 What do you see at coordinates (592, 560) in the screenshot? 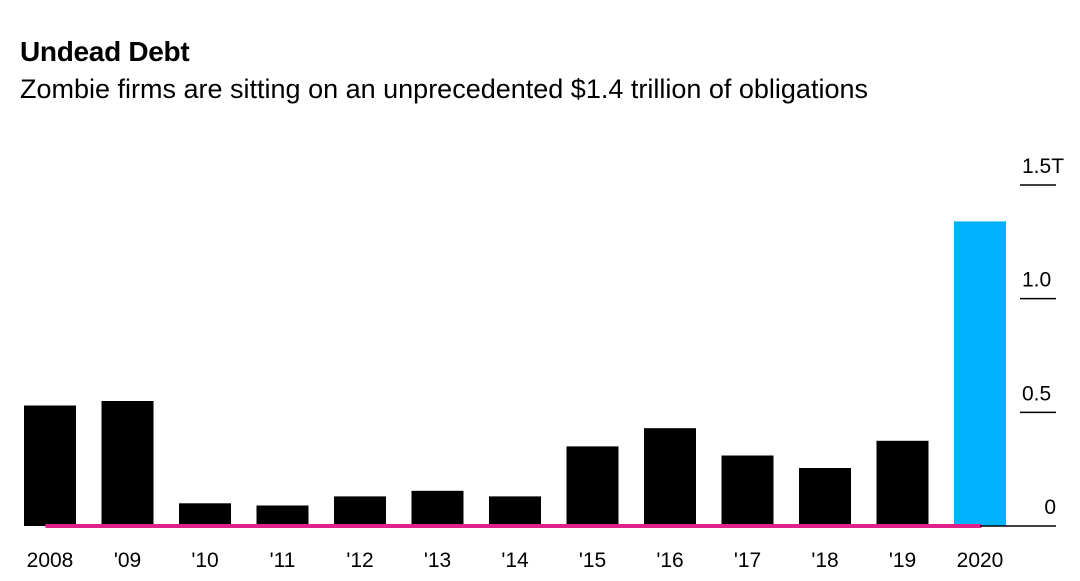
I see `x-tick-label: '15` at bounding box center [592, 560].